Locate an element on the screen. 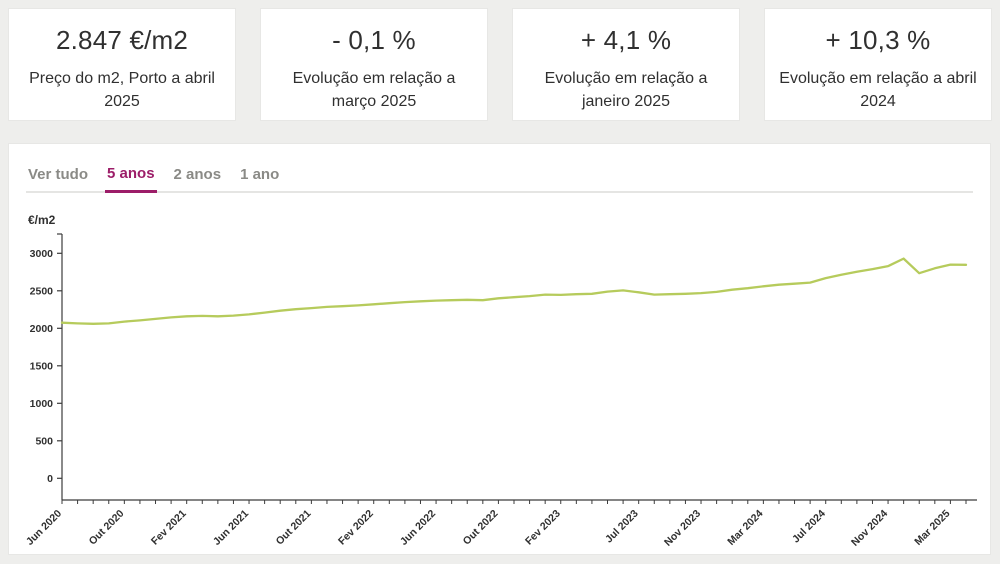 The height and width of the screenshot is (564, 1000). stat-caption: Preço do m2, Porto a abril 2025 is located at coordinates (122, 90).